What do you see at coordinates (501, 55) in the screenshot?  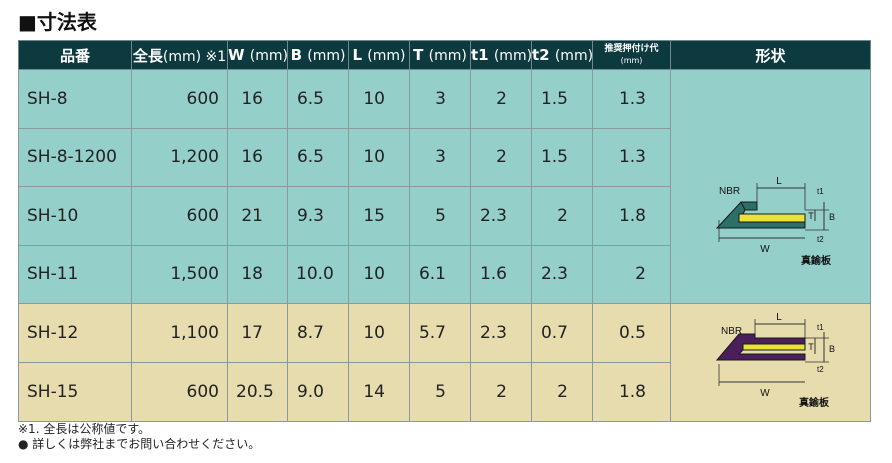 I see `header-t1: t1 (mm)` at bounding box center [501, 55].